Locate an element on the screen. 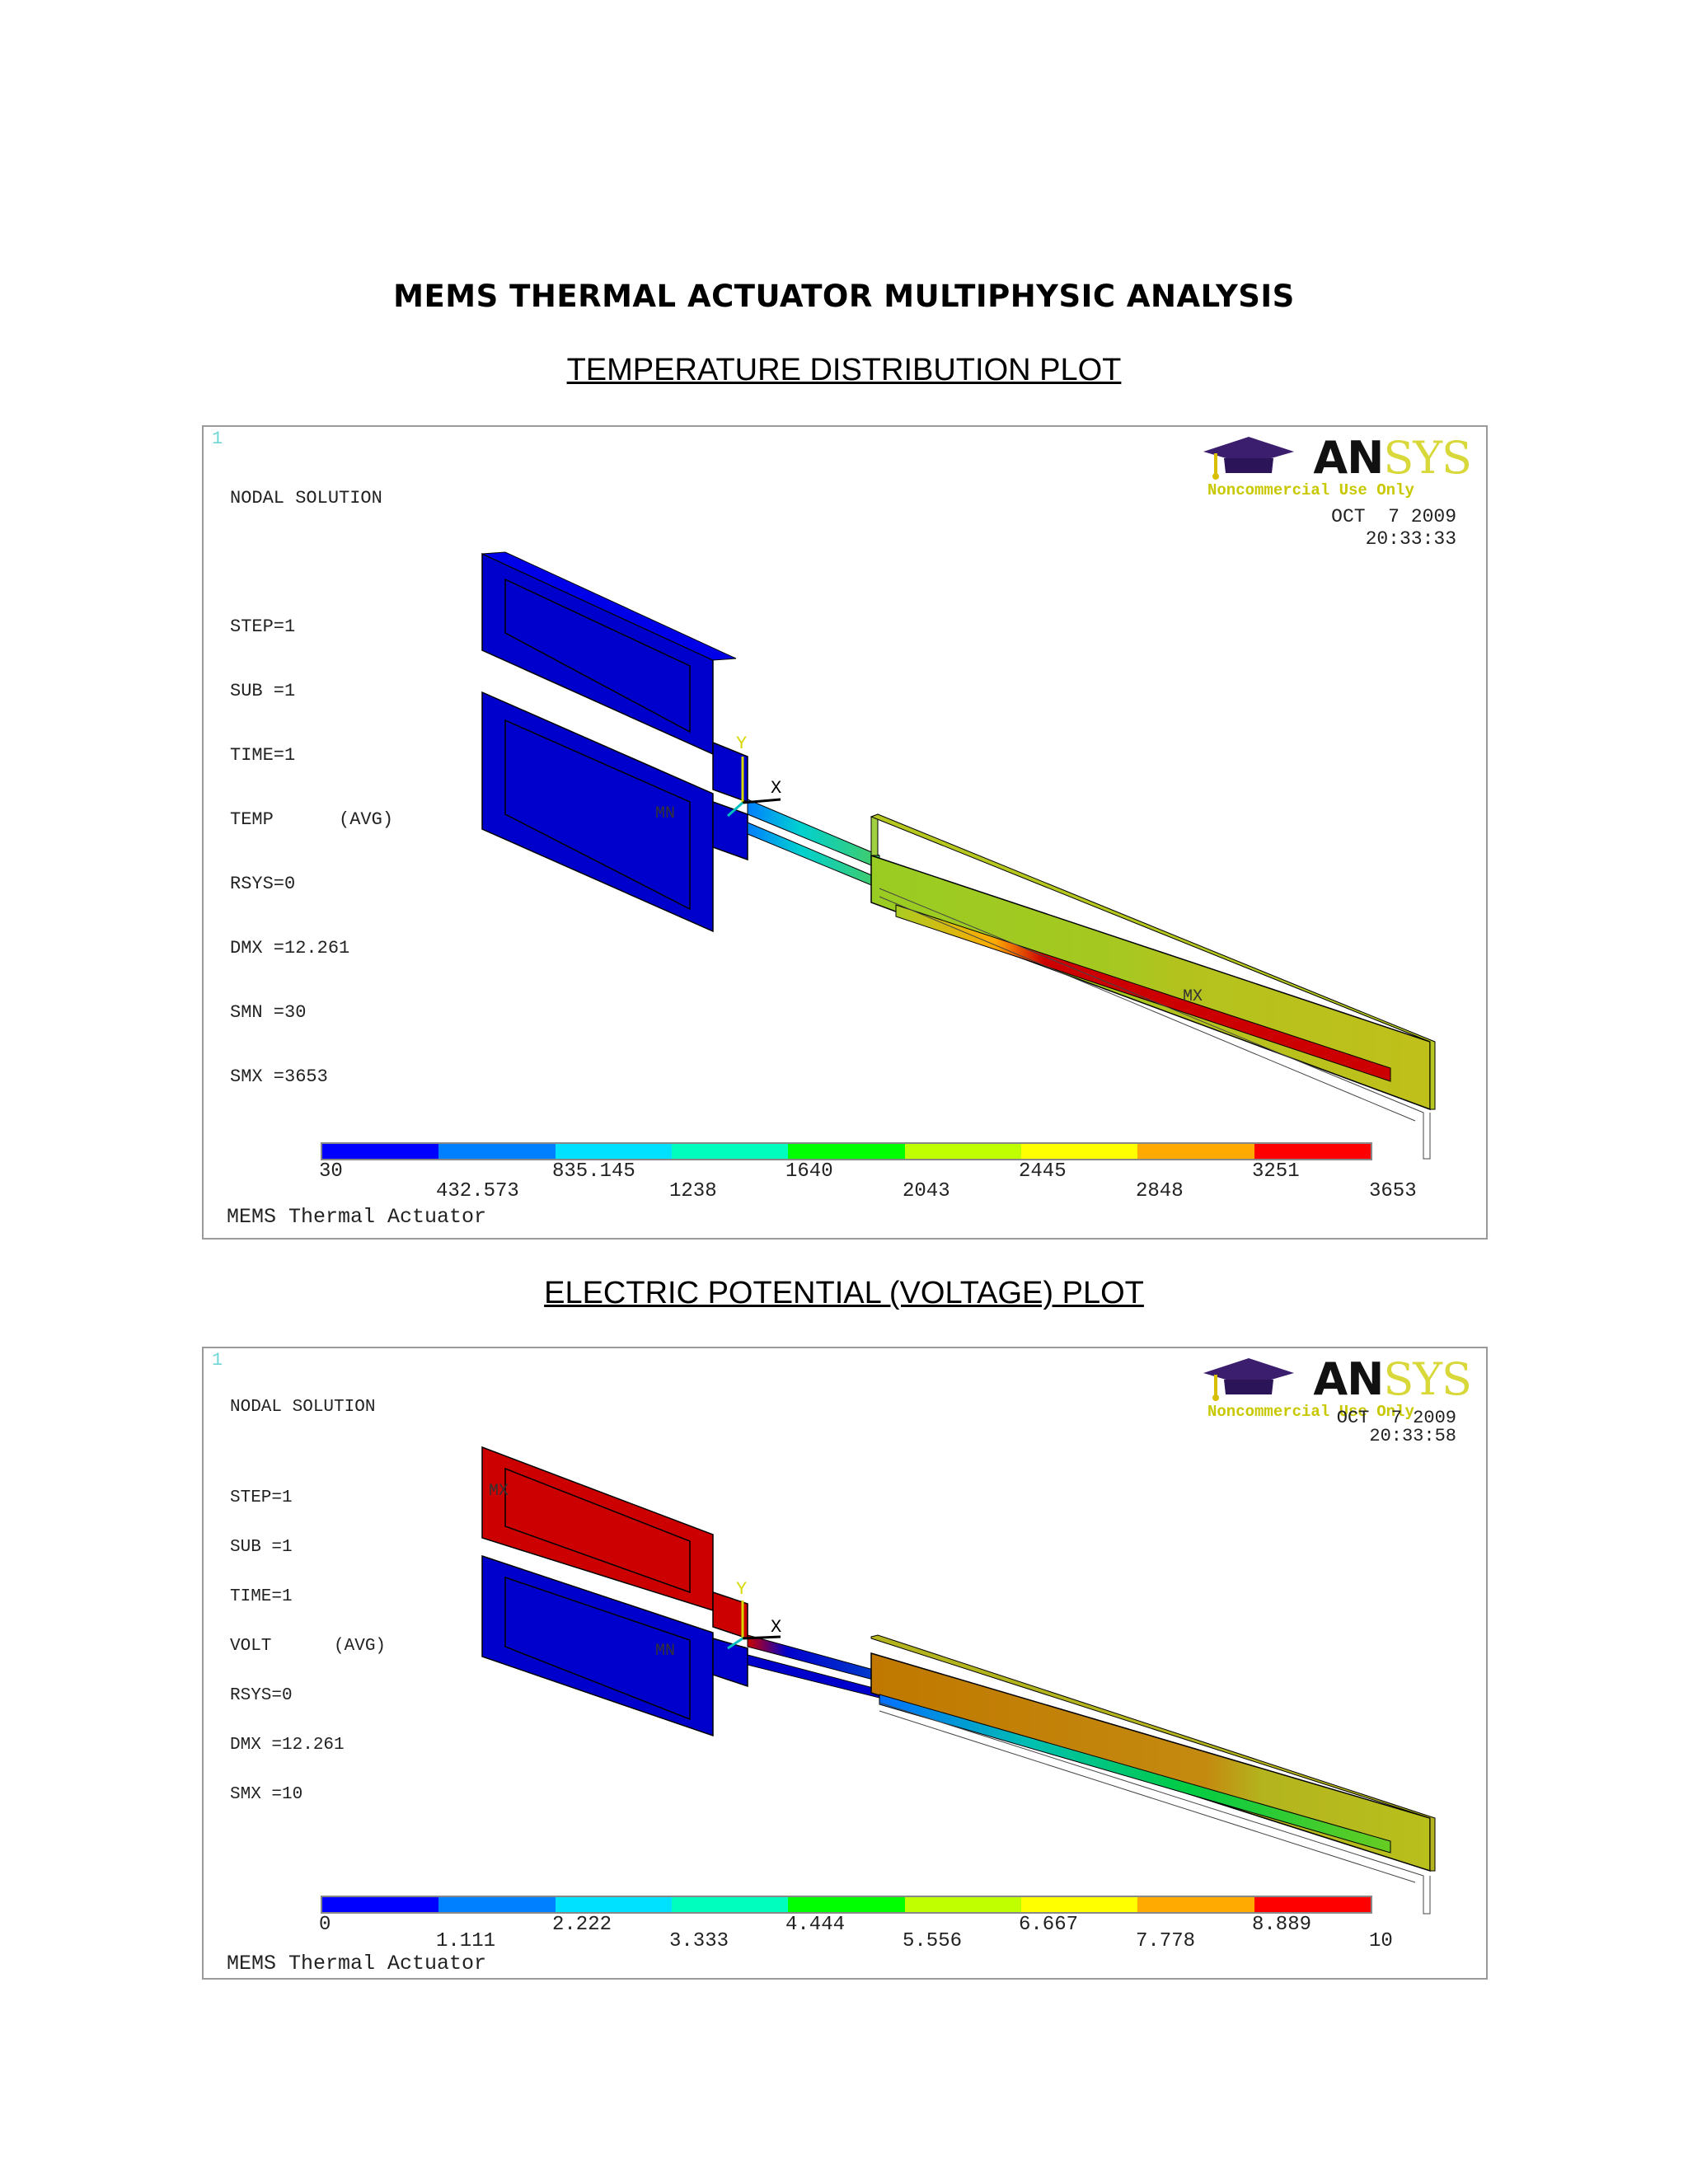 This screenshot has height=2184, width=1688. axis-y-label: Y is located at coordinates (742, 1589).